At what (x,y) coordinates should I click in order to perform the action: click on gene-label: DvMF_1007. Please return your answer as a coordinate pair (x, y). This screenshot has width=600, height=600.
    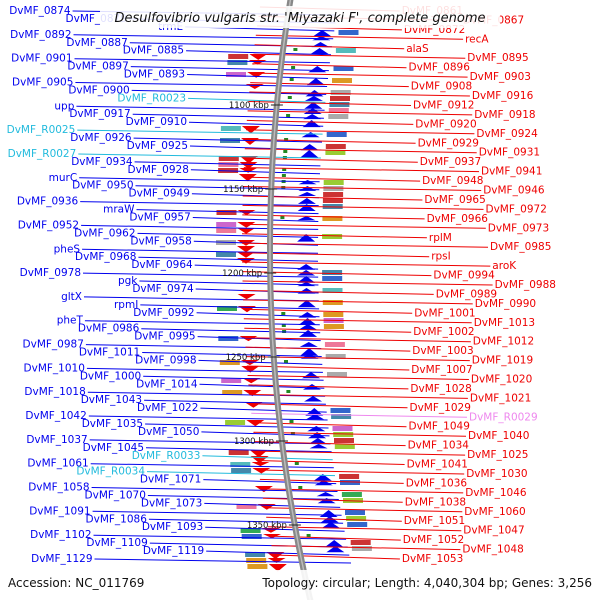
    Looking at the image, I should click on (441, 370).